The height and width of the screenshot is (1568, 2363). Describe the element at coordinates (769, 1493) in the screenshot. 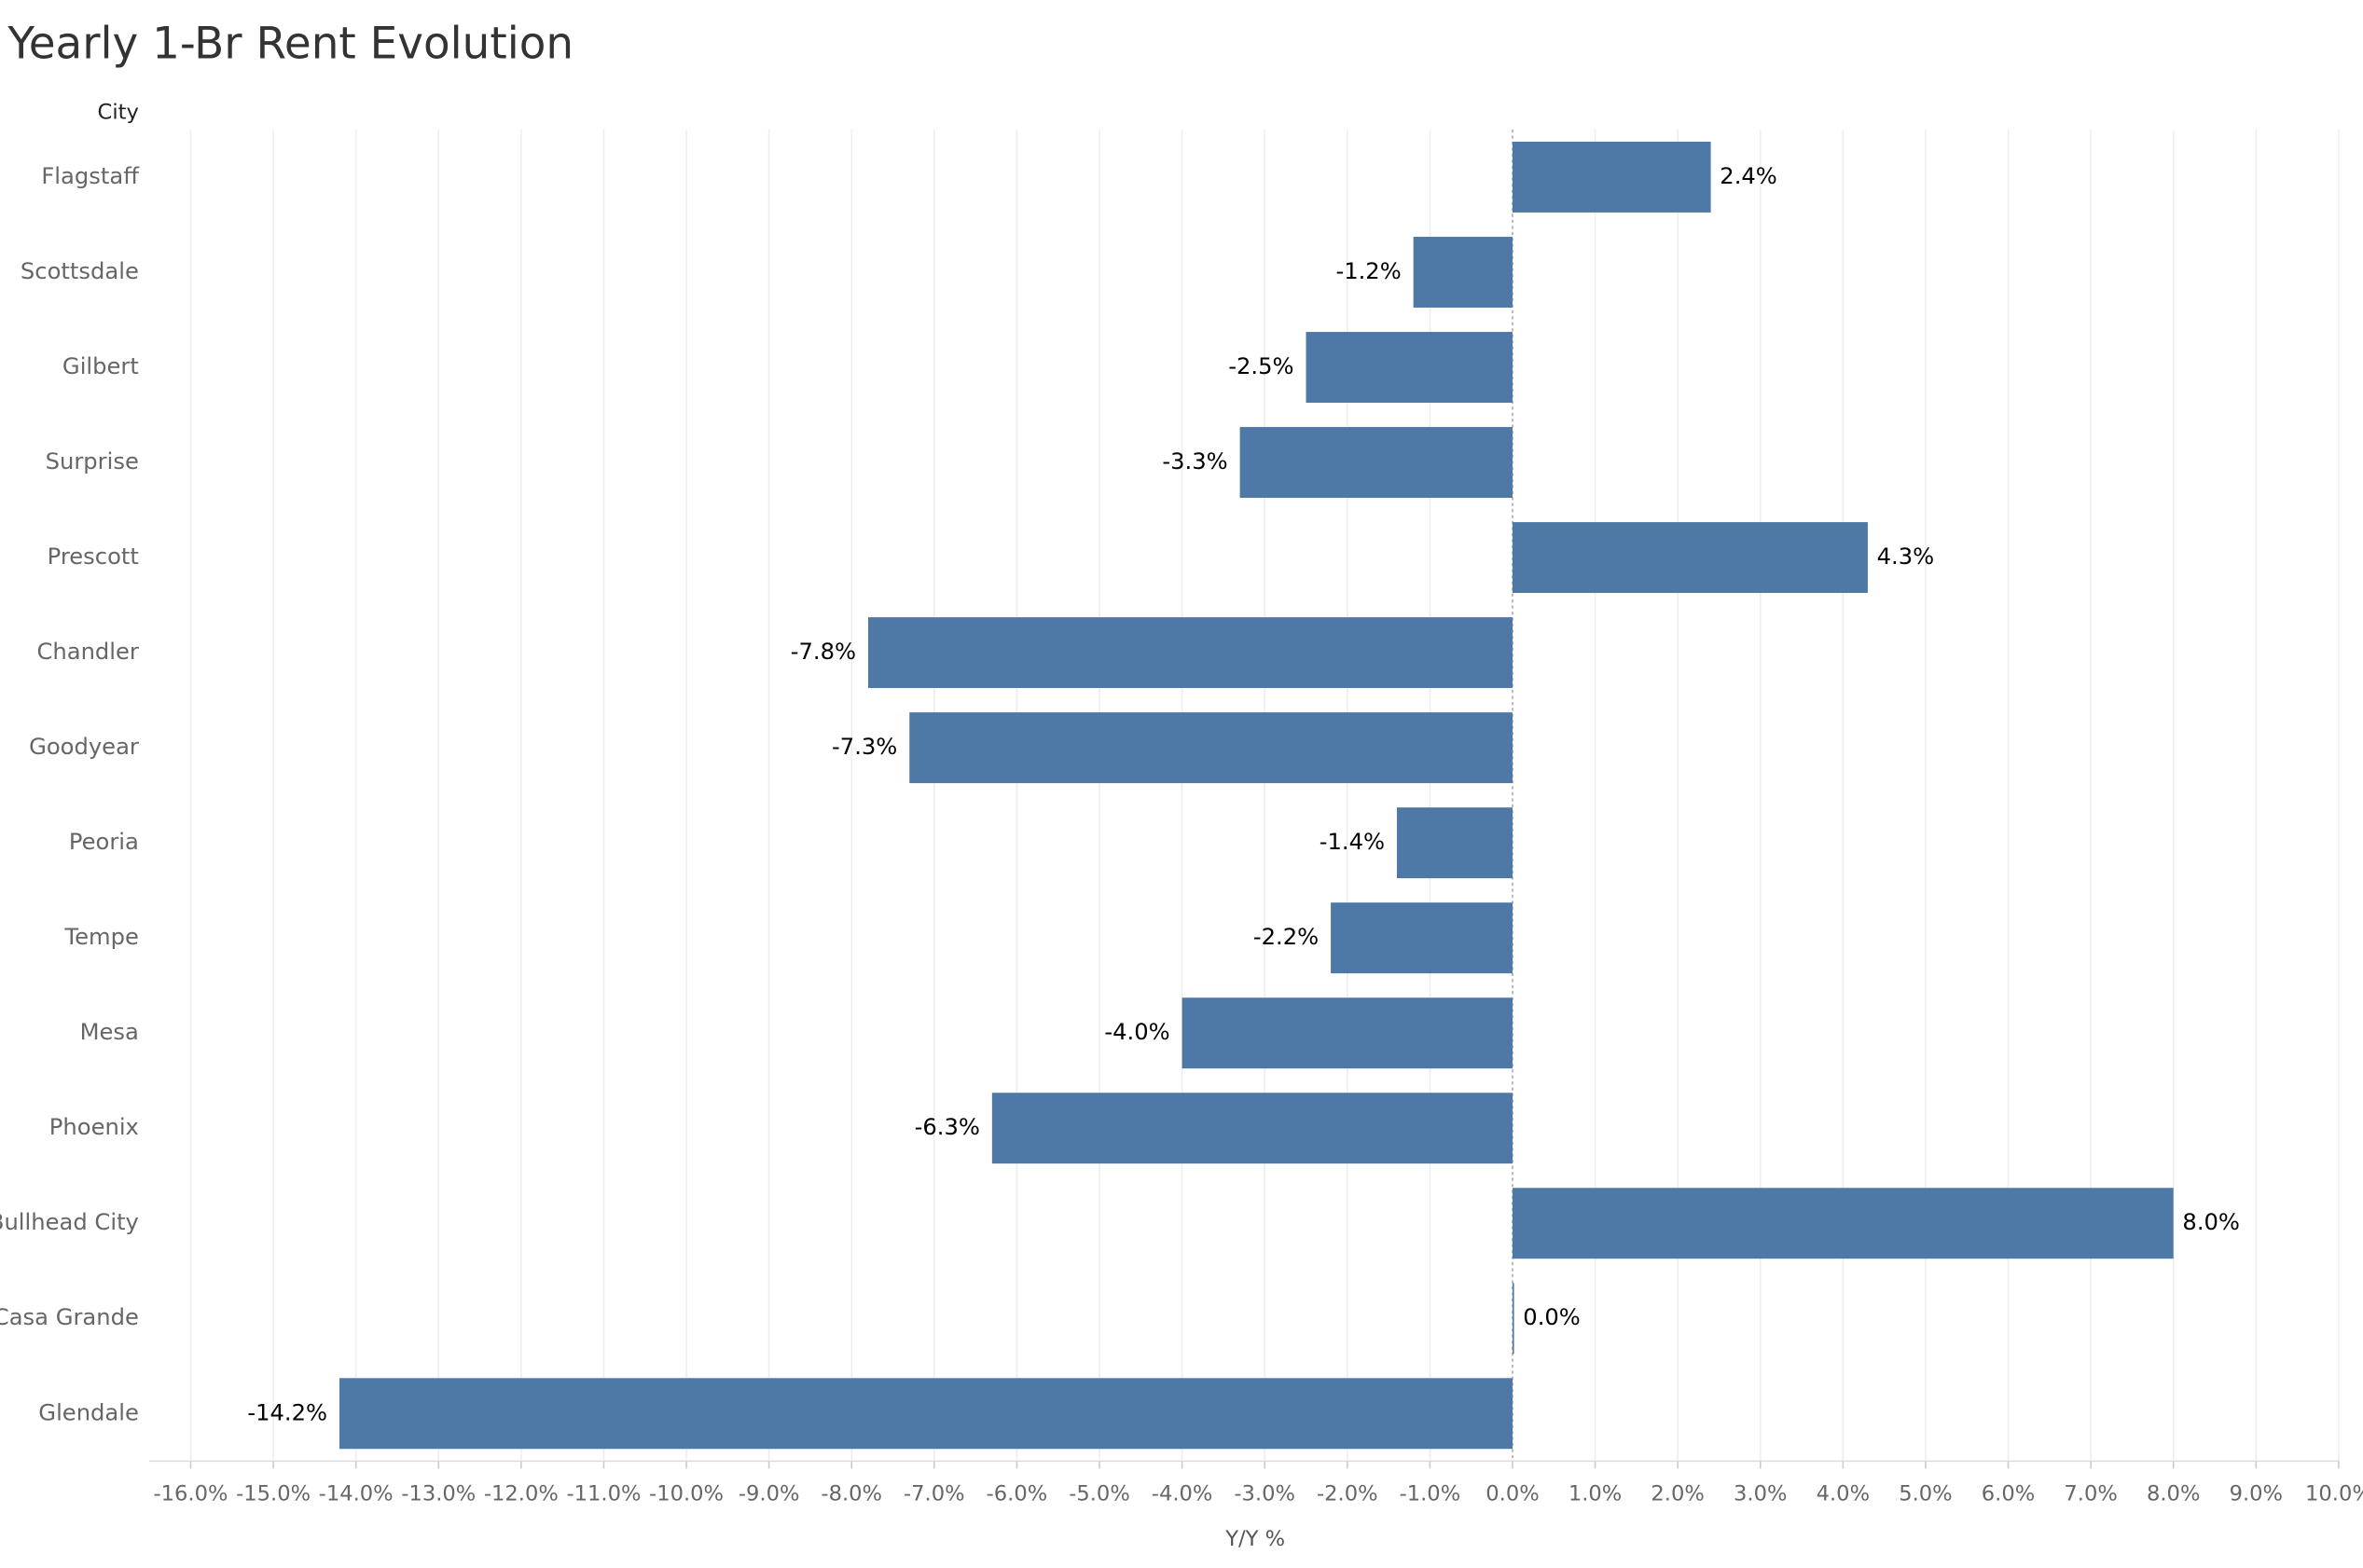

I see `x-tick-label: -9.0%` at that location.